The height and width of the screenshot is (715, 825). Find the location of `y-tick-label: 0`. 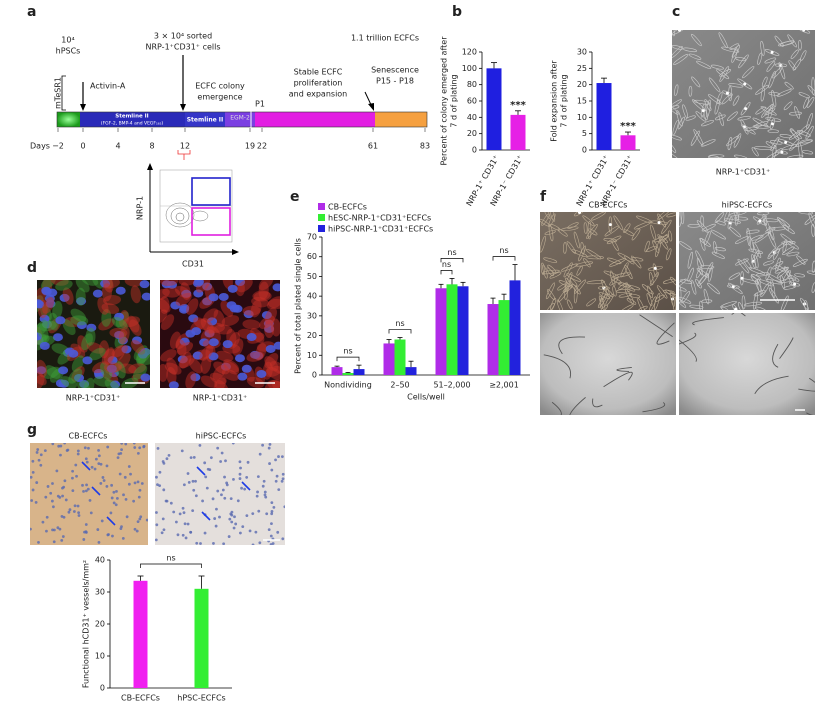

y-tick-label: 0 is located at coordinates (314, 375).